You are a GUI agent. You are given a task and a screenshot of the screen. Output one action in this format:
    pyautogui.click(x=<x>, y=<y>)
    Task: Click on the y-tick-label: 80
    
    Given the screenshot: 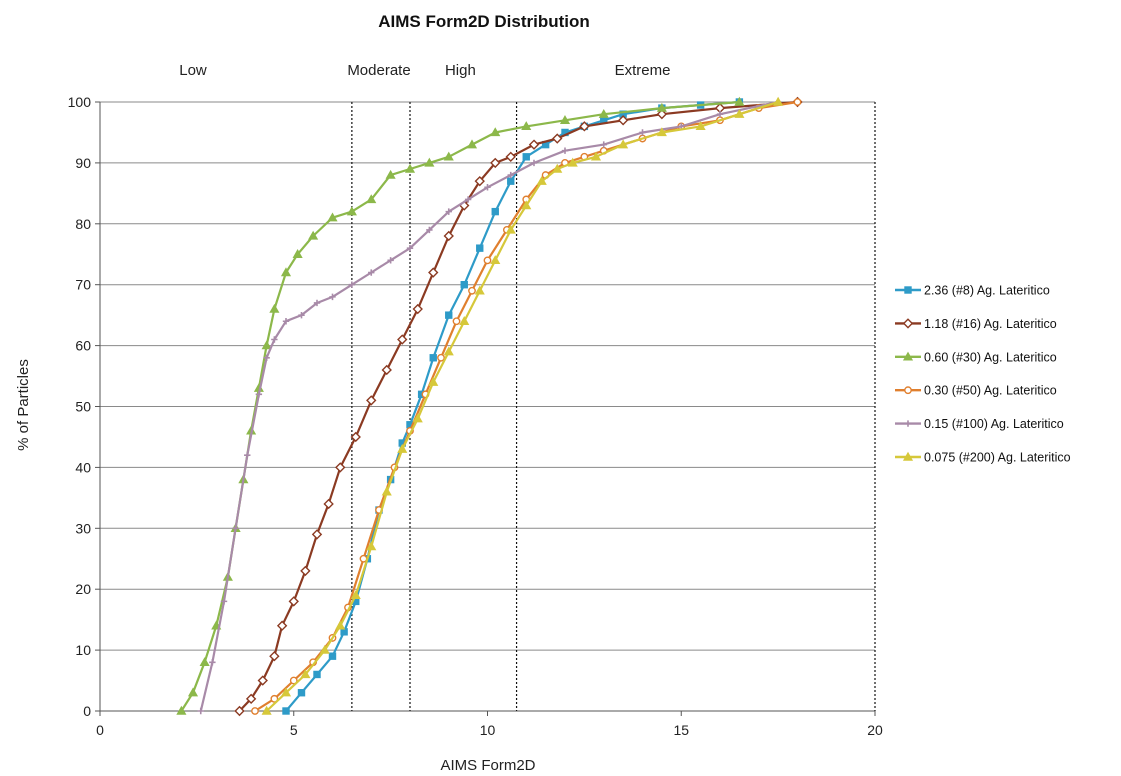 What is the action you would take?
    pyautogui.click(x=83, y=224)
    